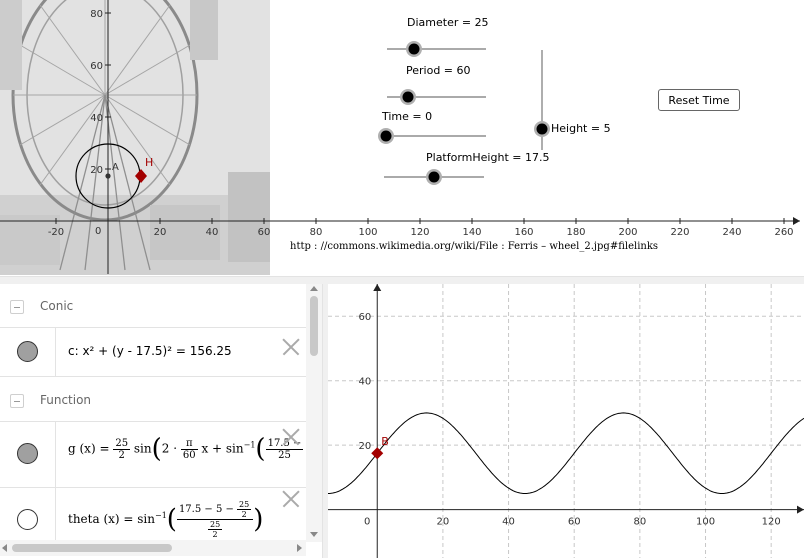 This screenshot has height=558, width=804. Describe the element at coordinates (523, 232) in the screenshot. I see `top-x-tick-label: 160` at that location.